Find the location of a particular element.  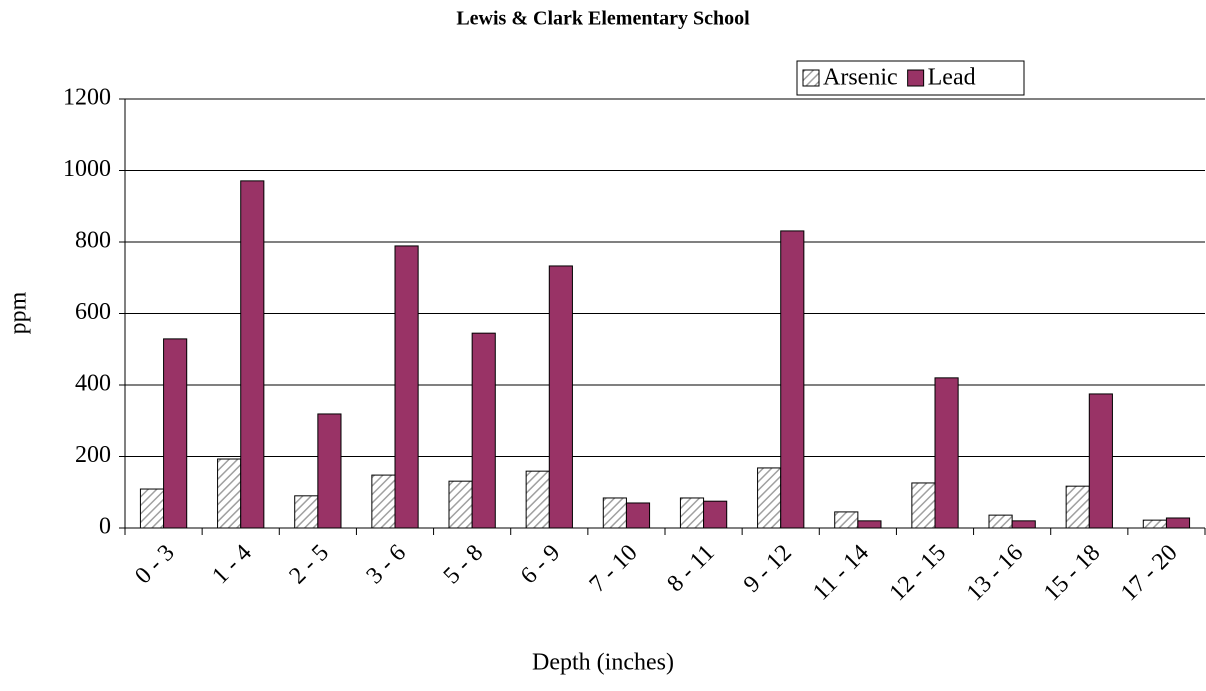

x-tick-label: 12 - 15 is located at coordinates (918, 573).